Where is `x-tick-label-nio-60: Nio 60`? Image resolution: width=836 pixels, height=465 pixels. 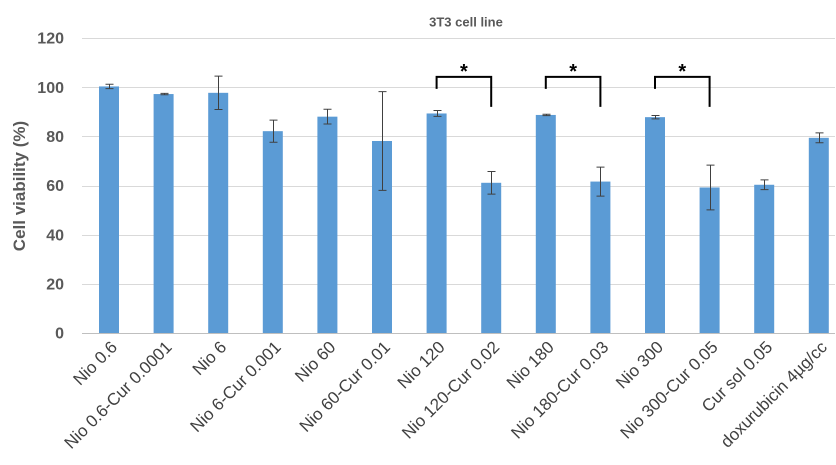 x-tick-label-nio-60: Nio 60 is located at coordinates (315, 362).